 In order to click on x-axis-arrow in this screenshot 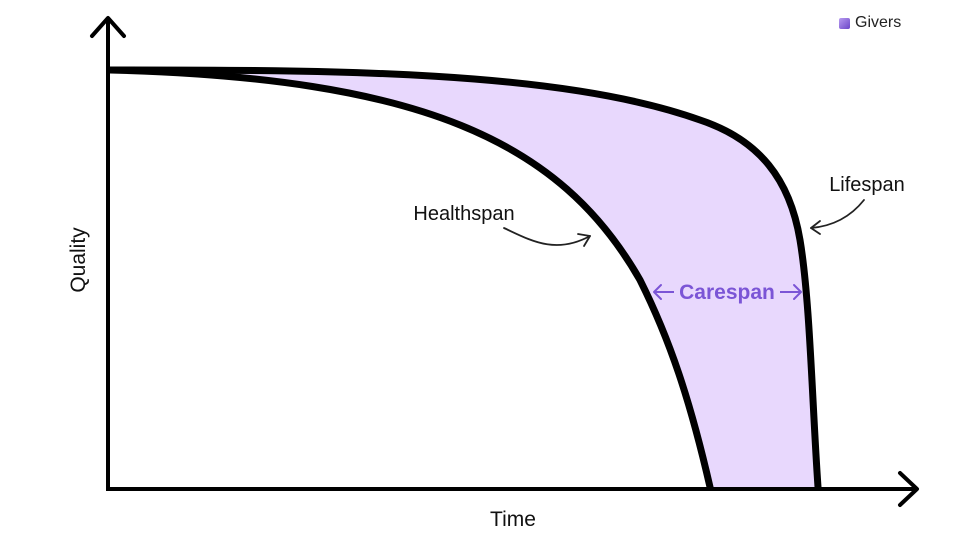, I will do `click(908, 489)`.